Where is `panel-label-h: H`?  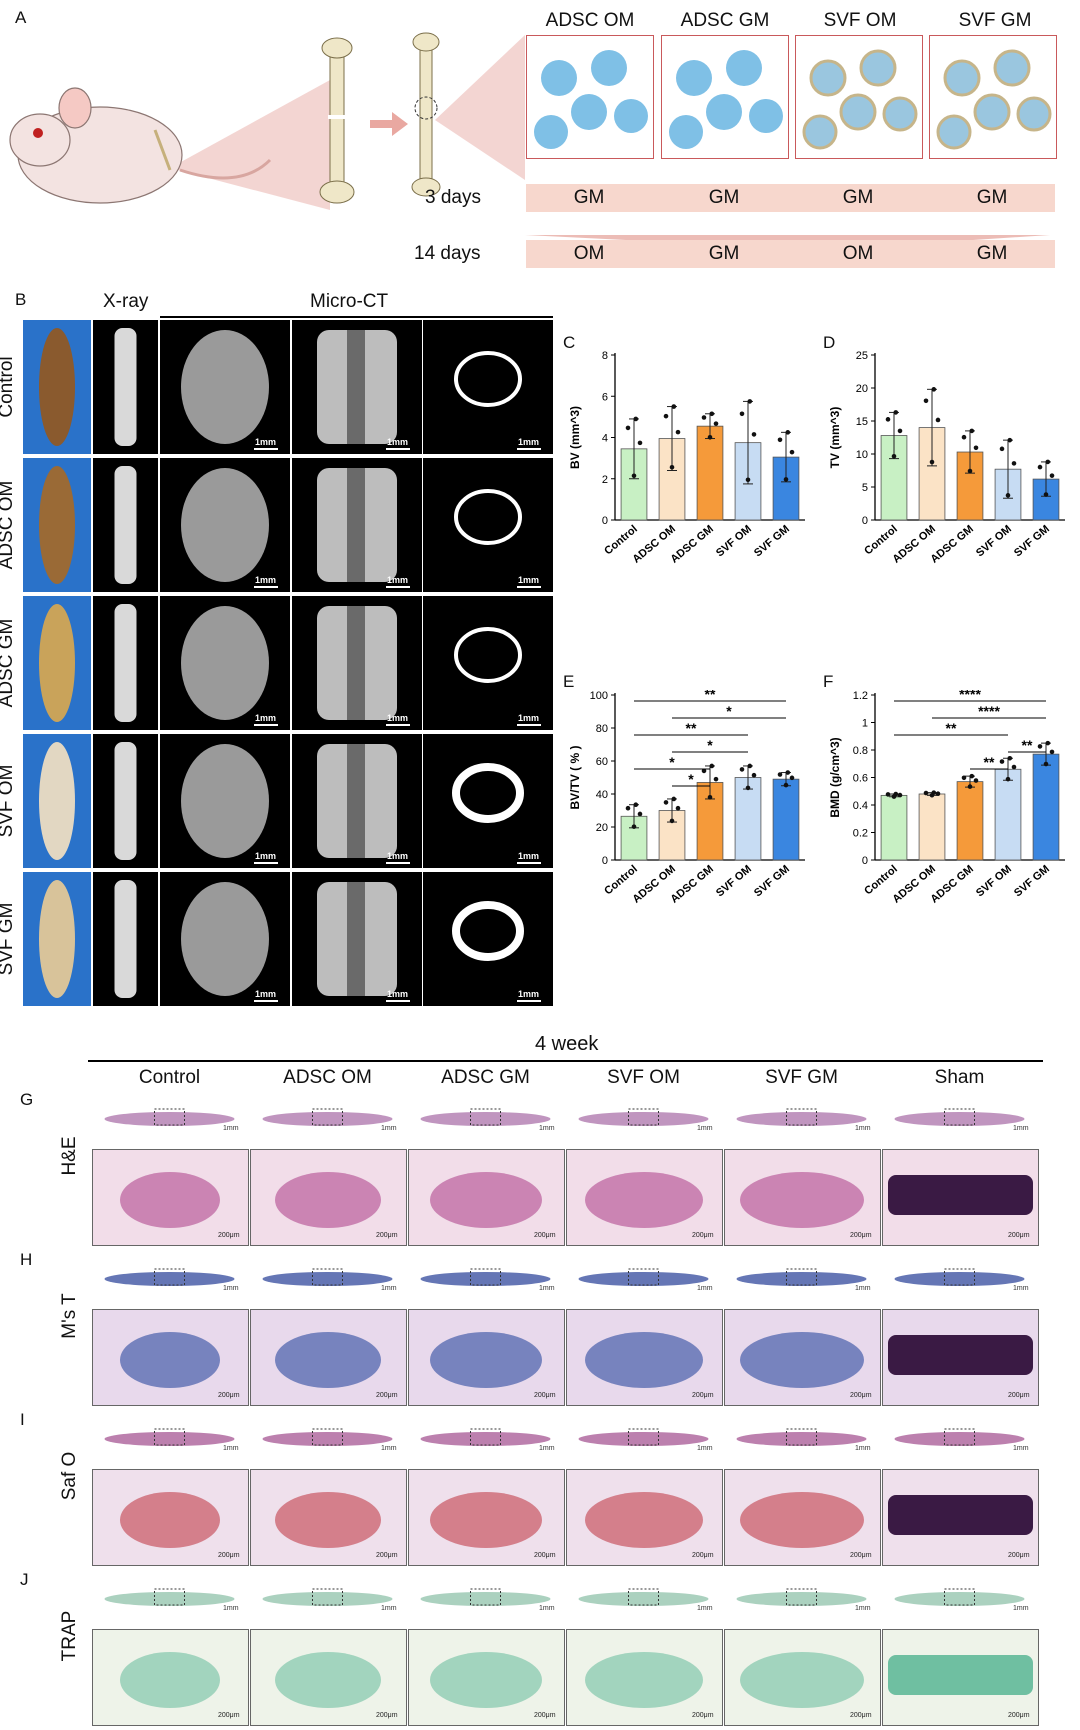
panel-label-h: H is located at coordinates (26, 1259).